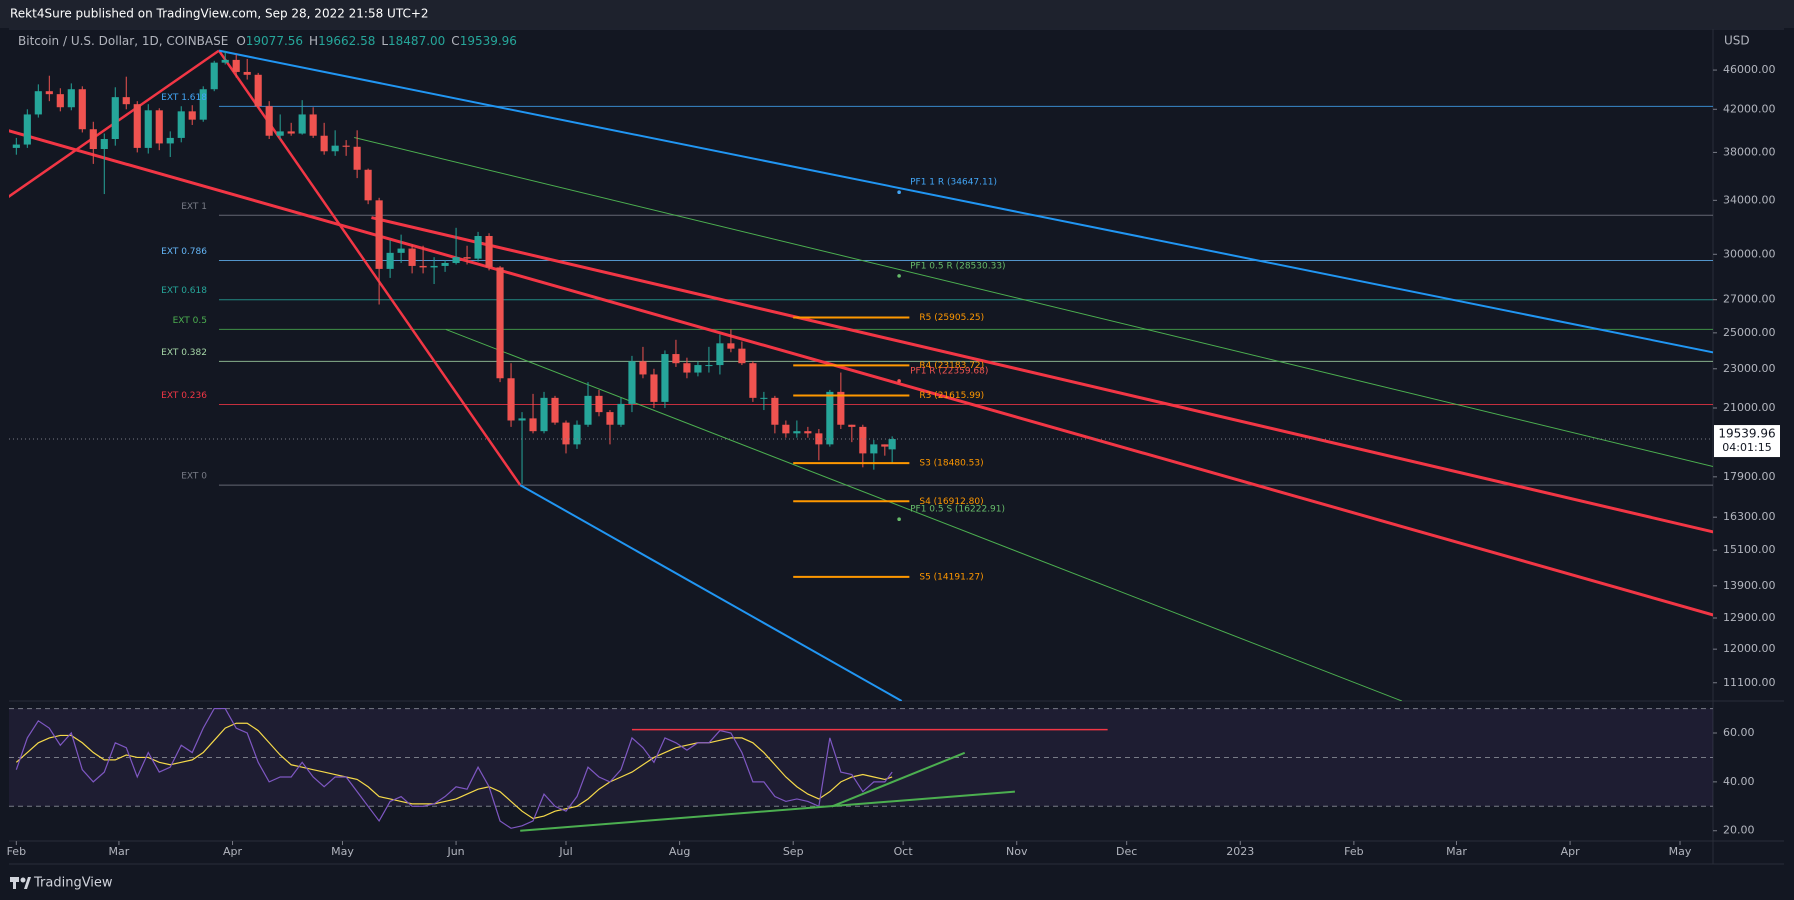 This screenshot has height=900, width=1794. Describe the element at coordinates (1749, 299) in the screenshot. I see `y-tick-label: 27000.00` at that location.